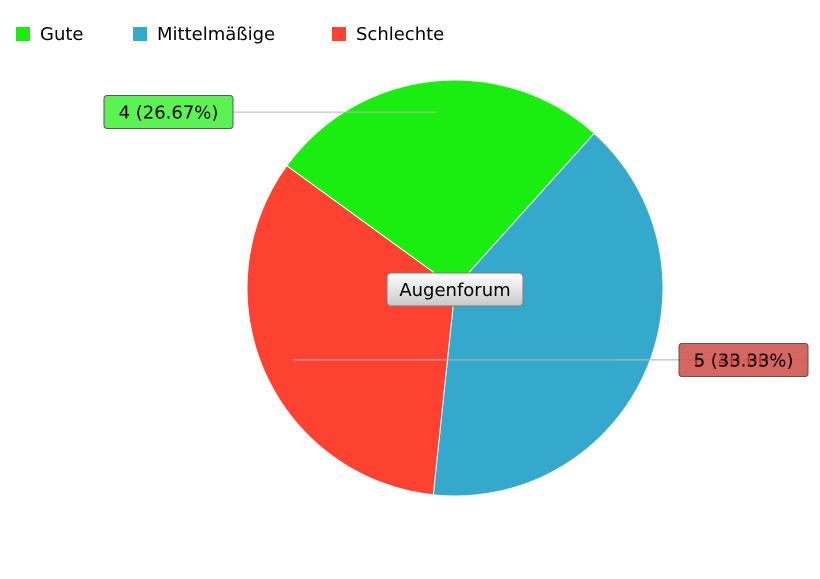  Describe the element at coordinates (62, 34) in the screenshot. I see `legend-entry-gute: Gute` at that location.